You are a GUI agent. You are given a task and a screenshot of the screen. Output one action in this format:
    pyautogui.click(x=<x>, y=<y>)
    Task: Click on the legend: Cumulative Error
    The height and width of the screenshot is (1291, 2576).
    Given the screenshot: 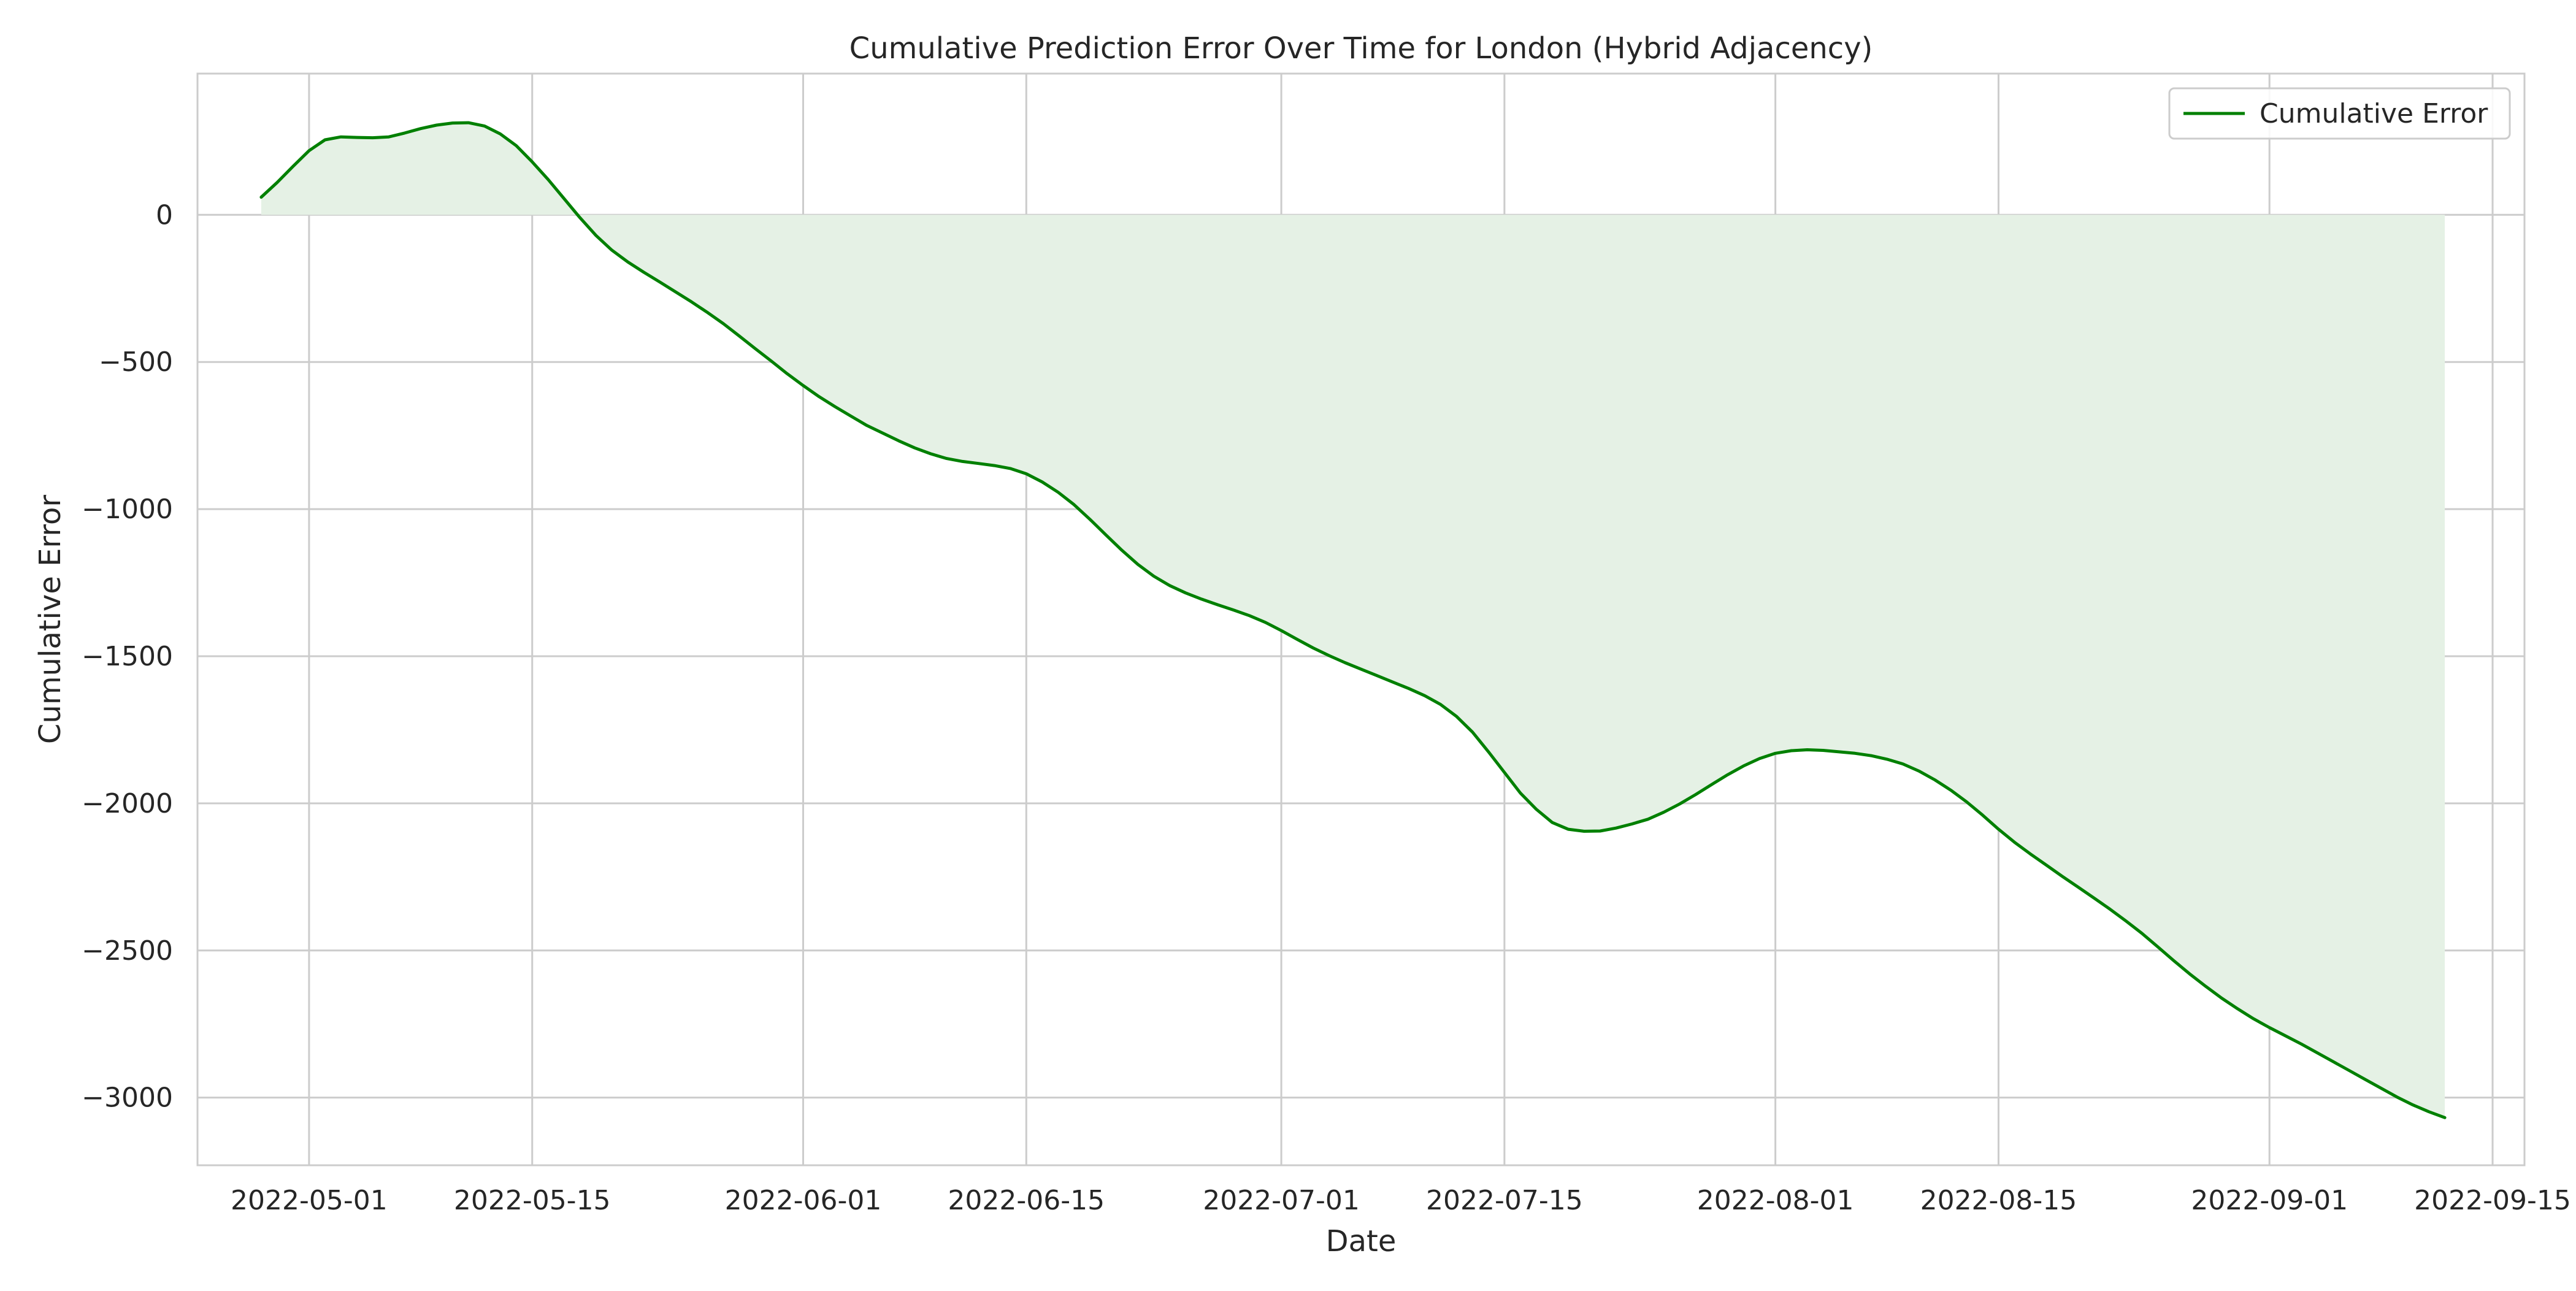 What is the action you would take?
    pyautogui.click(x=2339, y=114)
    